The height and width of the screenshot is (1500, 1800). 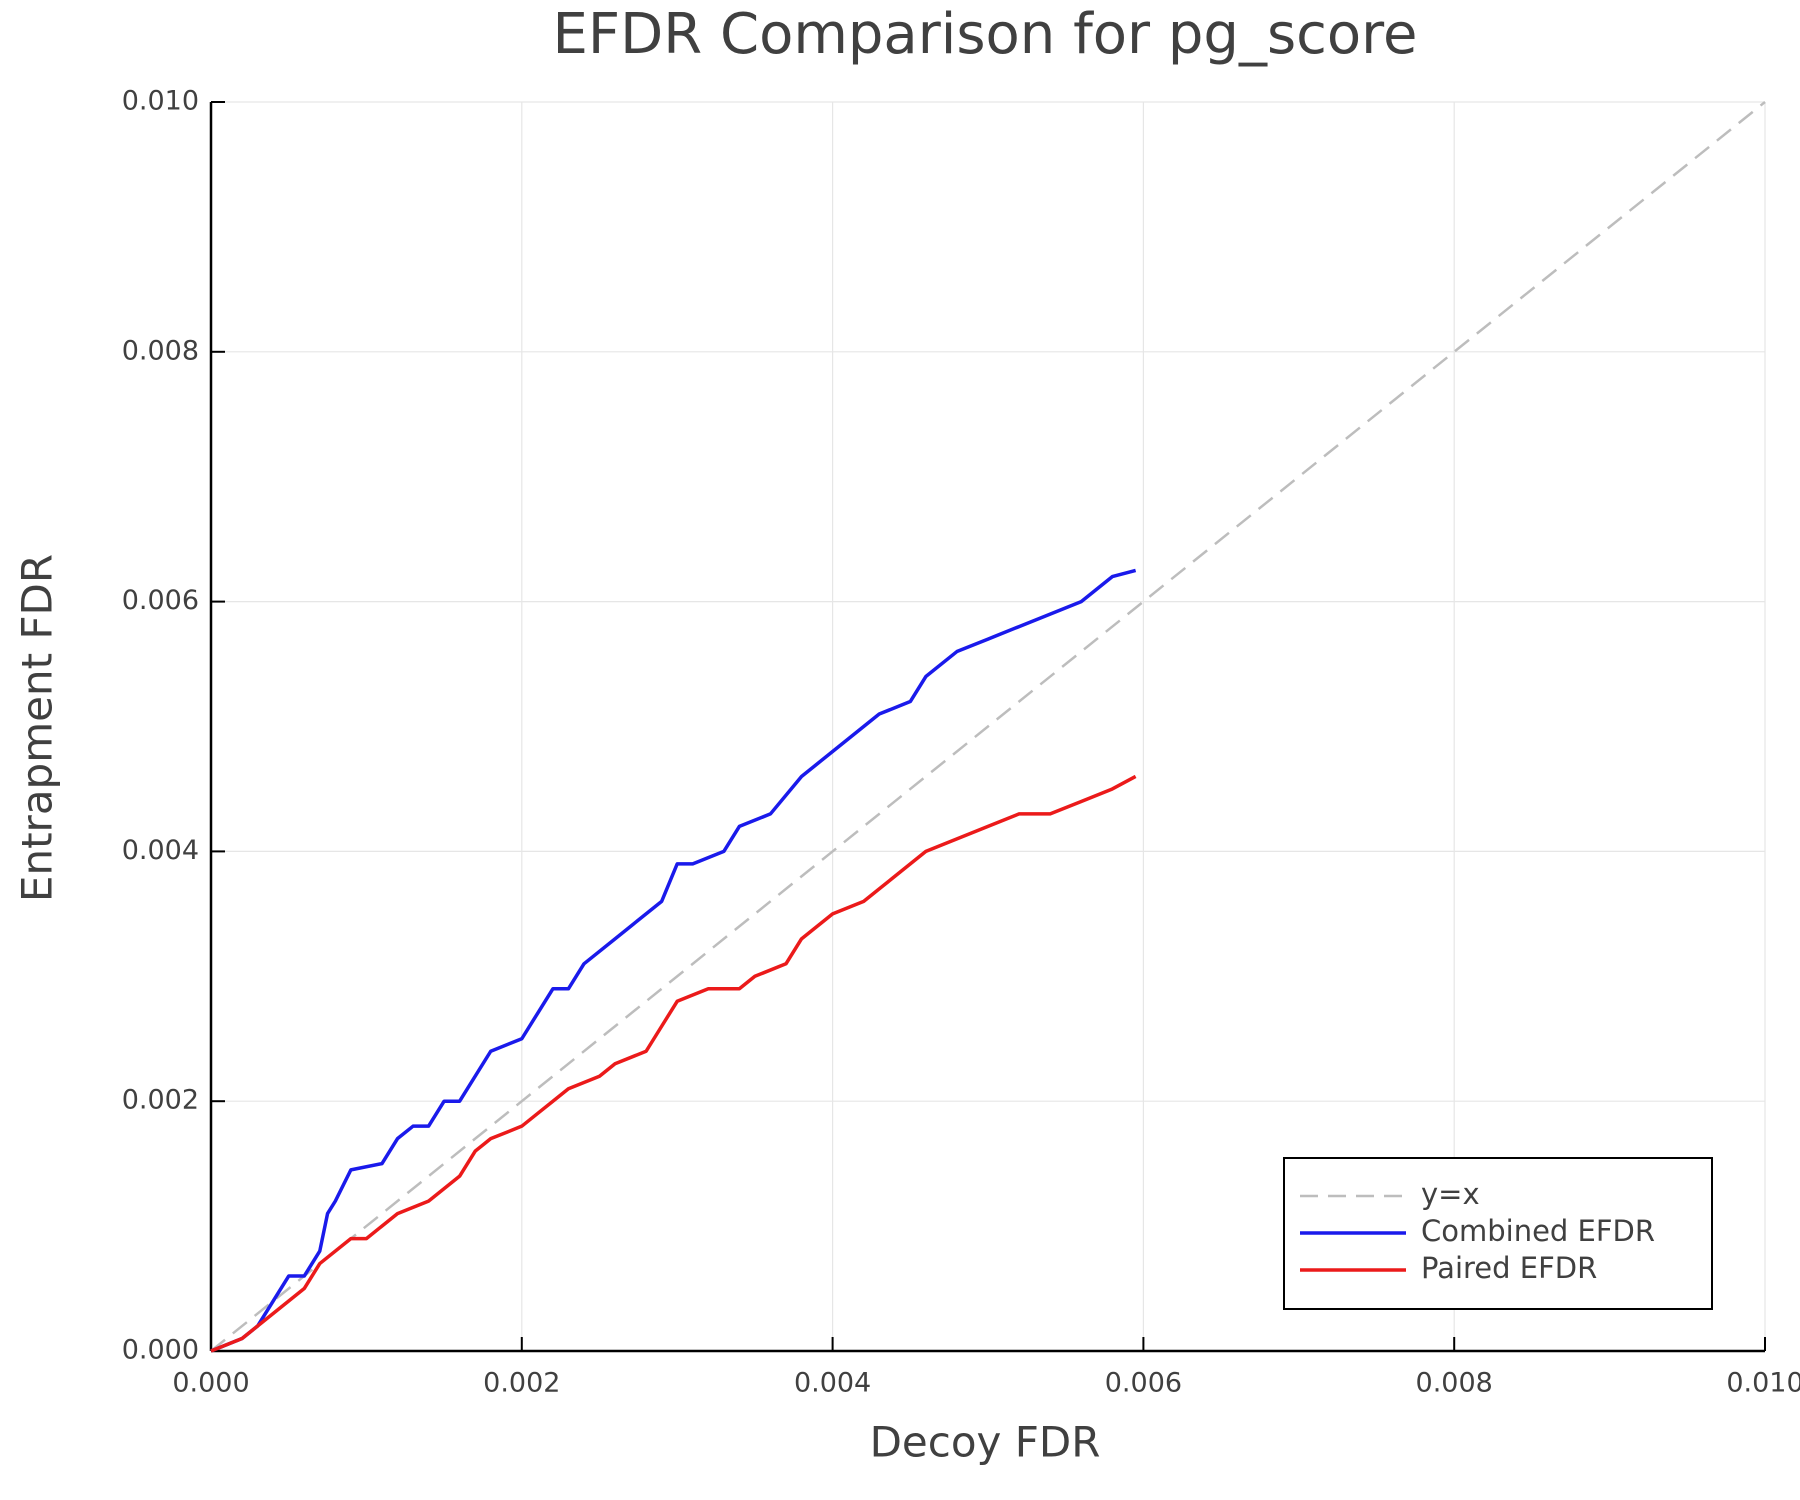 I want to click on y-tick-label: 0.002, so click(x=160, y=1100).